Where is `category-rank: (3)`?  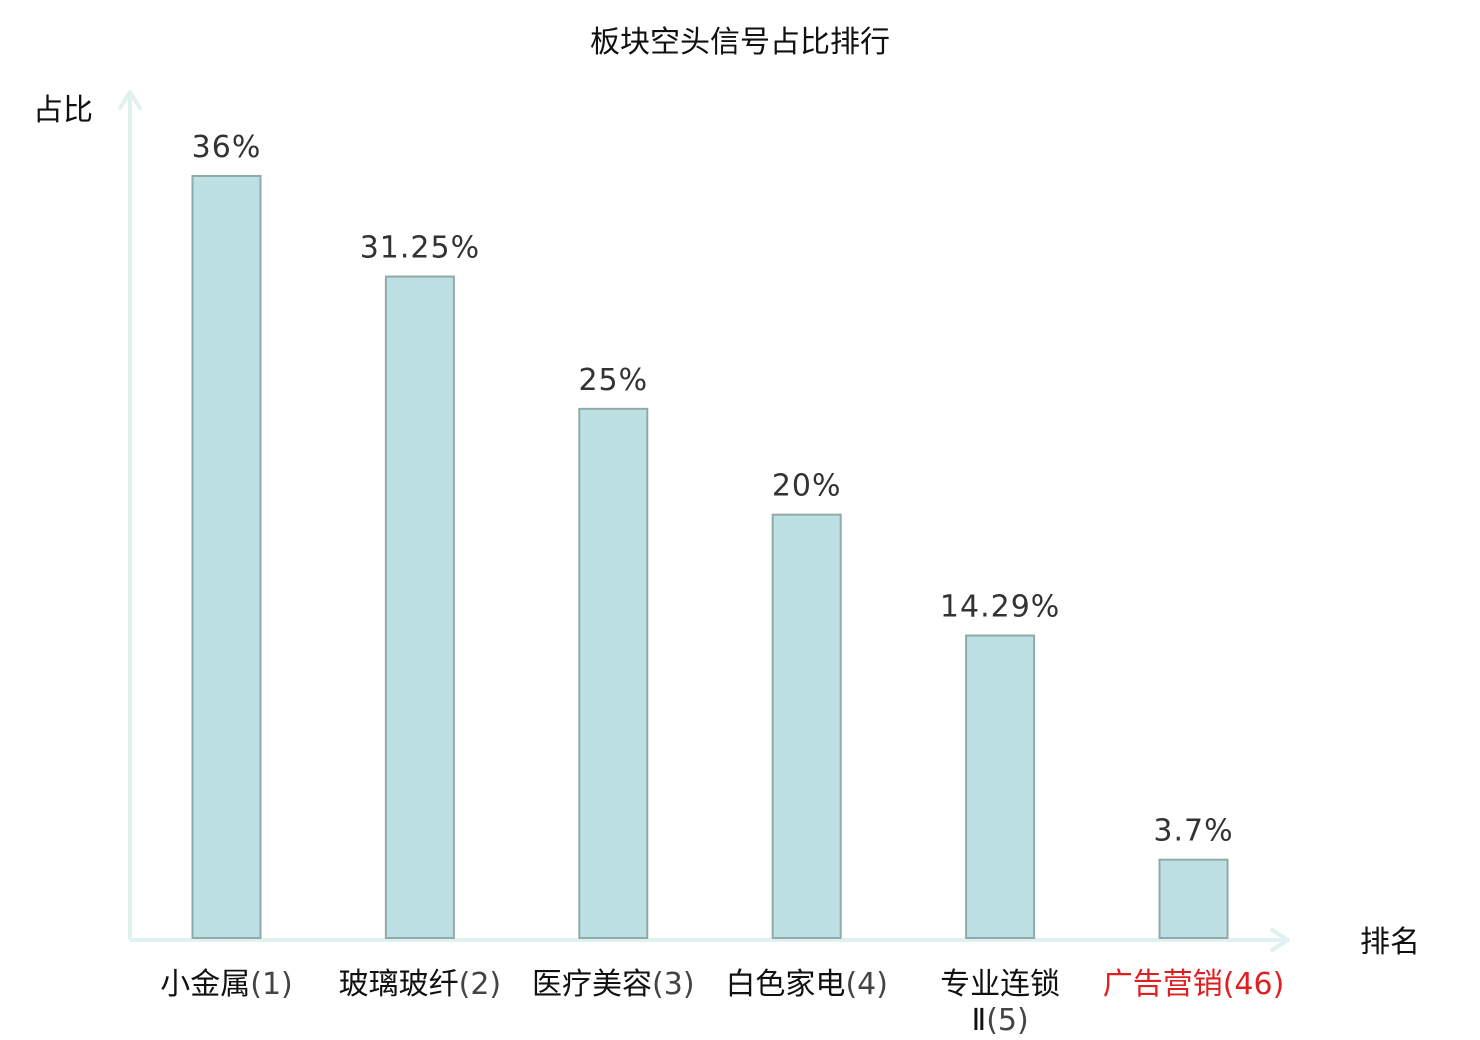 category-rank: (3) is located at coordinates (673, 984).